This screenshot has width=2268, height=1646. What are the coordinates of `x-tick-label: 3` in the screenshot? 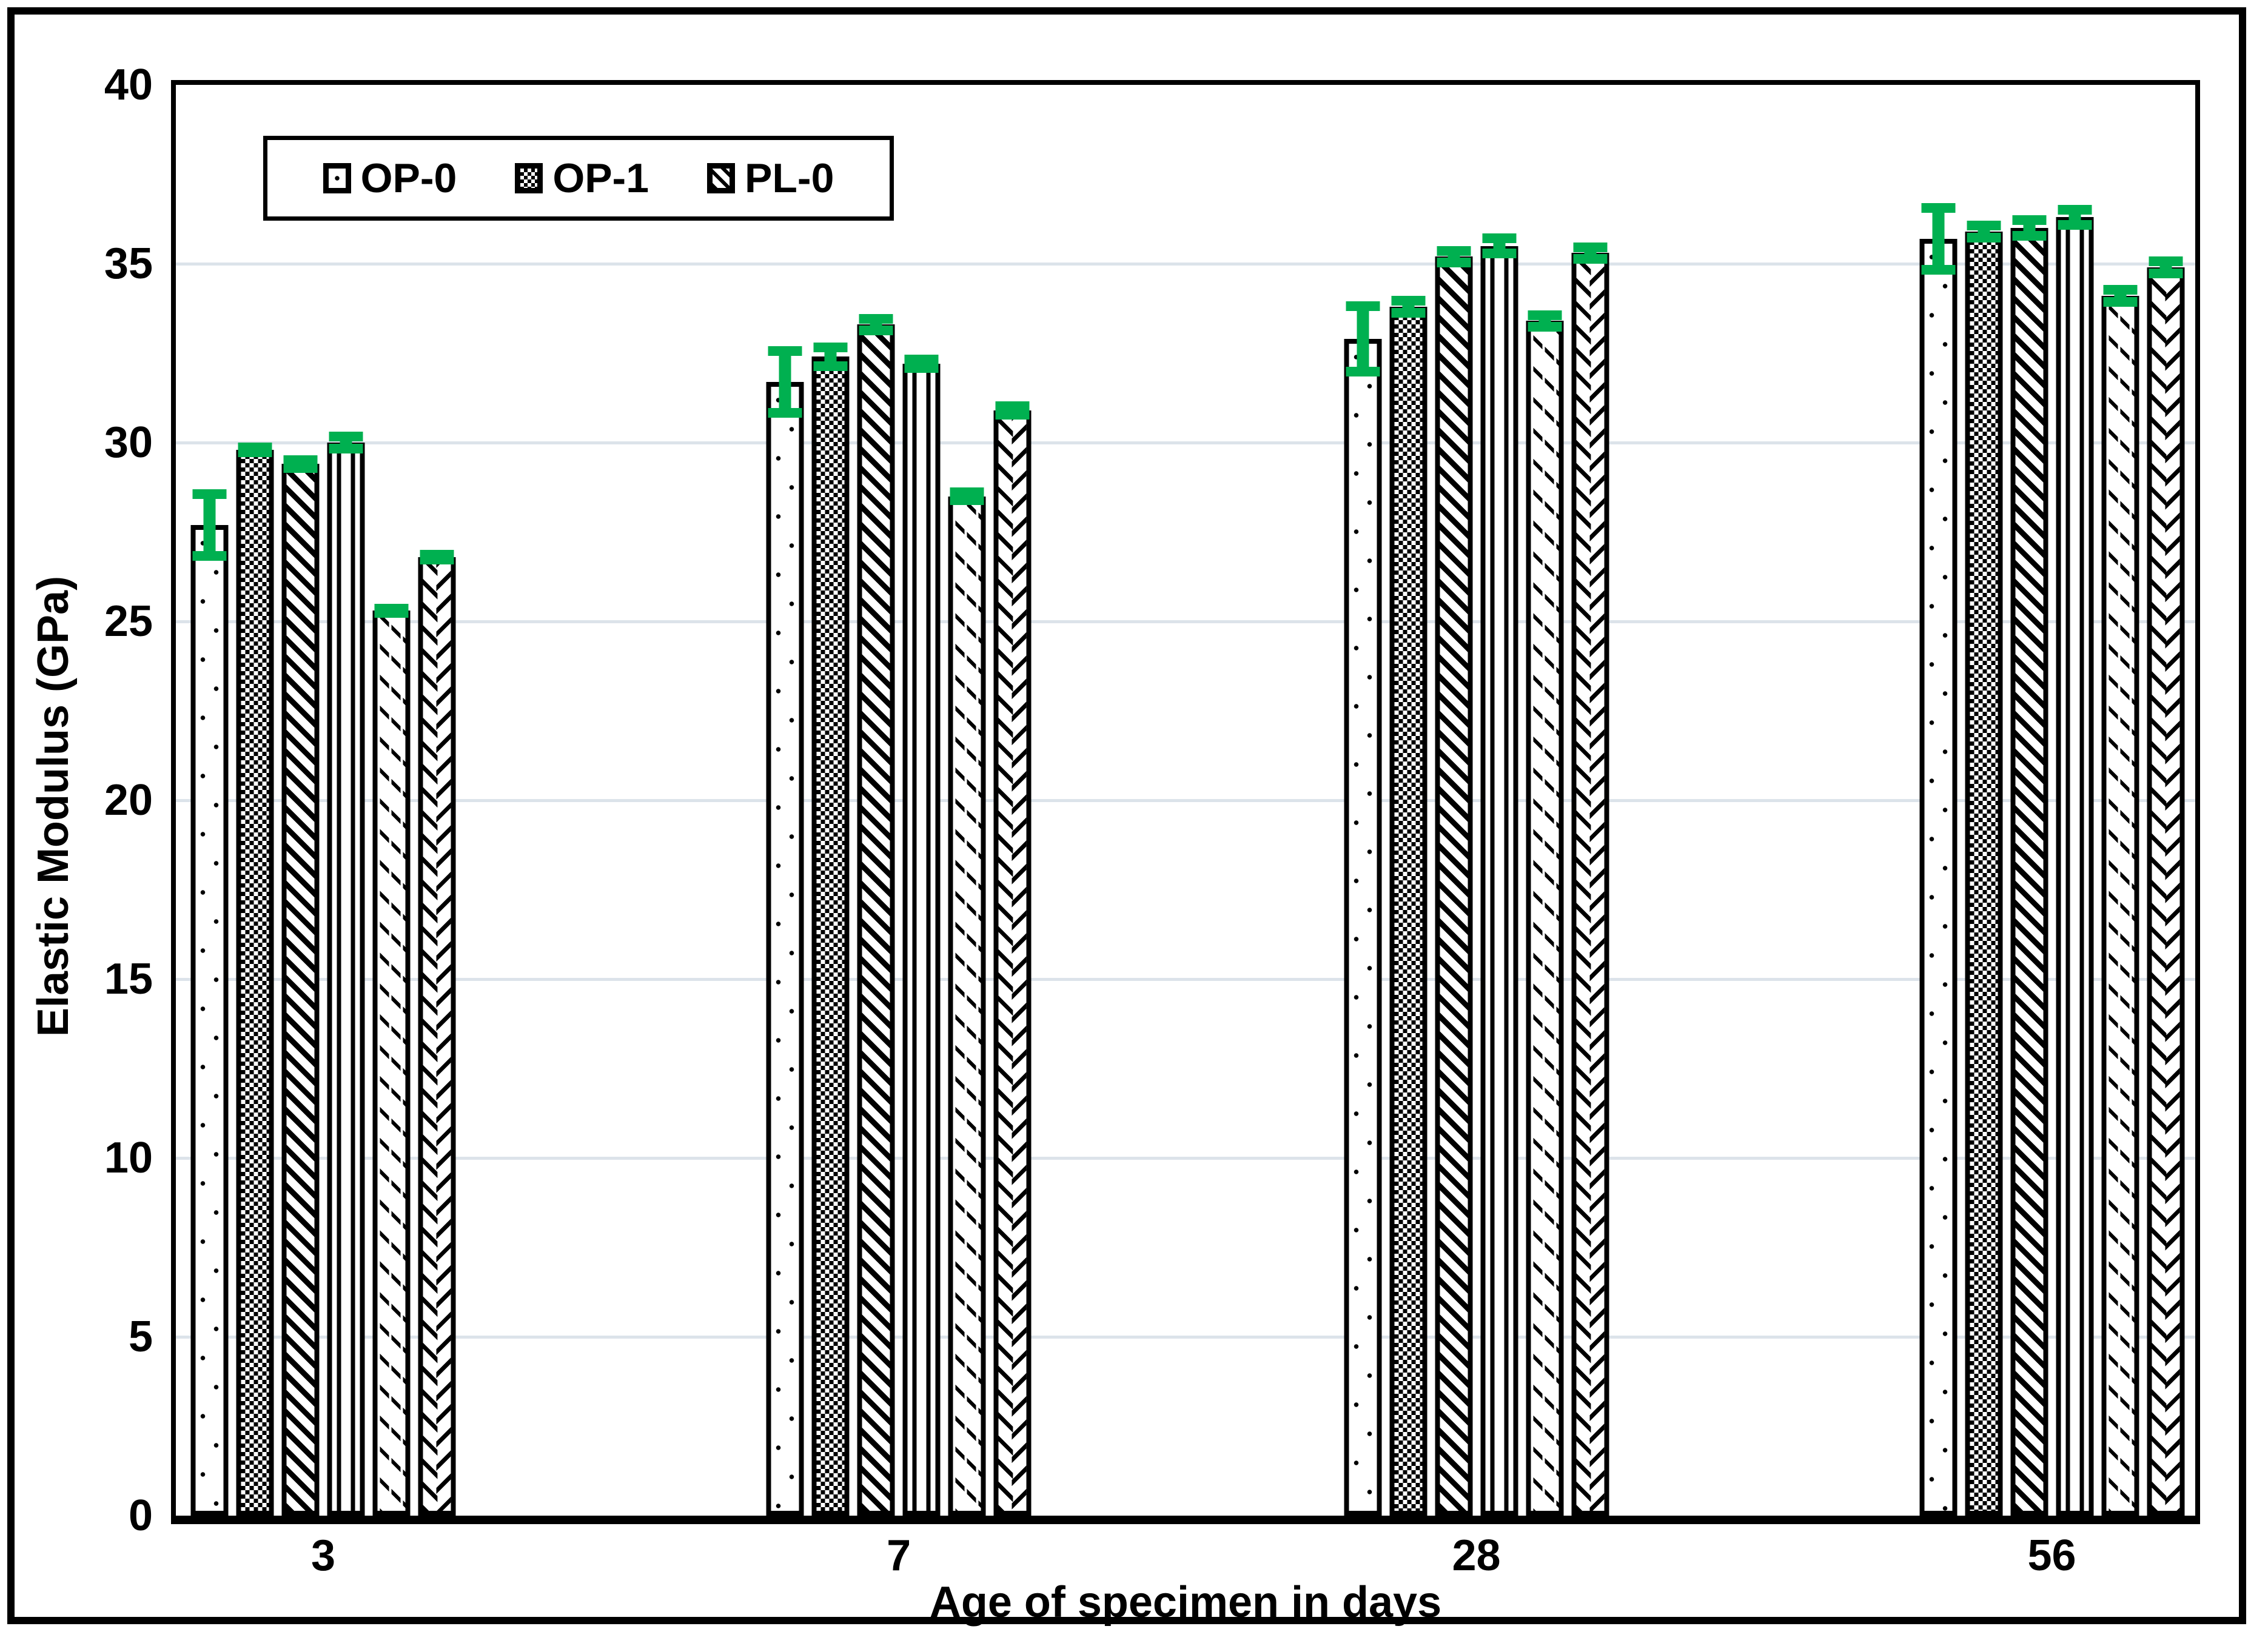 It's located at (324, 1555).